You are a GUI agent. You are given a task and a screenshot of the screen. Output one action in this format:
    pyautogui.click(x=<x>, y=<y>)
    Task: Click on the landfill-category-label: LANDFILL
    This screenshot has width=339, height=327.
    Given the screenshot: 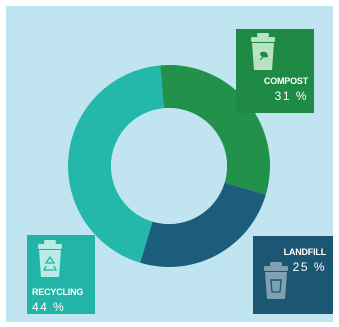 What is the action you would take?
    pyautogui.click(x=305, y=252)
    